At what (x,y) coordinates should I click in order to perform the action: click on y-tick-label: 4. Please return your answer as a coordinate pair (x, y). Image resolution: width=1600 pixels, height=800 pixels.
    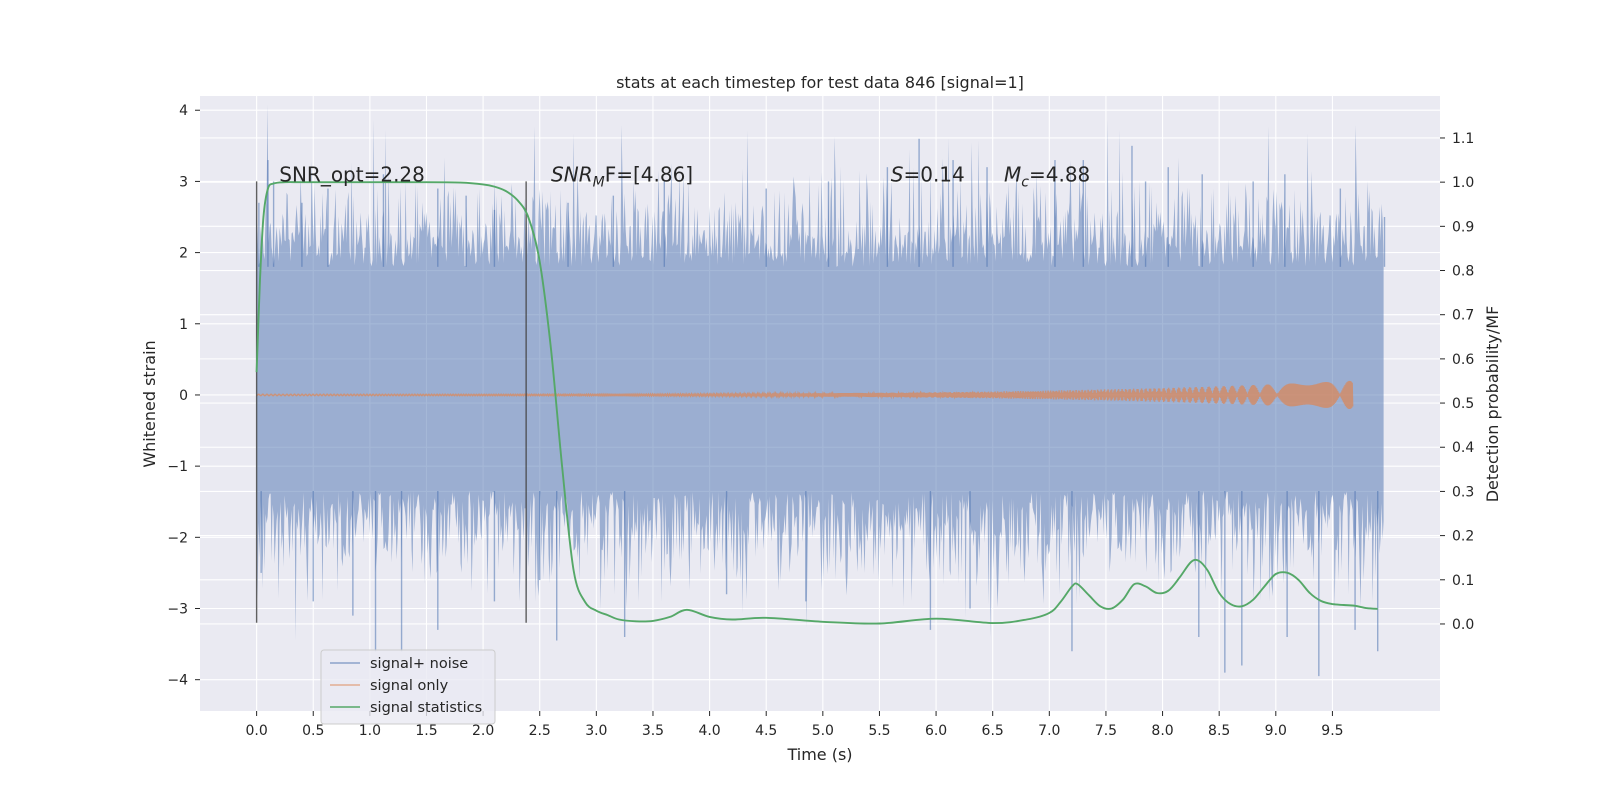
    Looking at the image, I should click on (183, 111).